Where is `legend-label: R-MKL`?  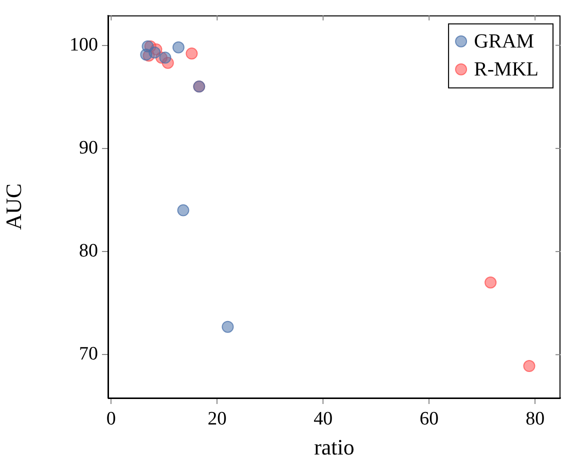
legend-label: R-MKL is located at coordinates (506, 69).